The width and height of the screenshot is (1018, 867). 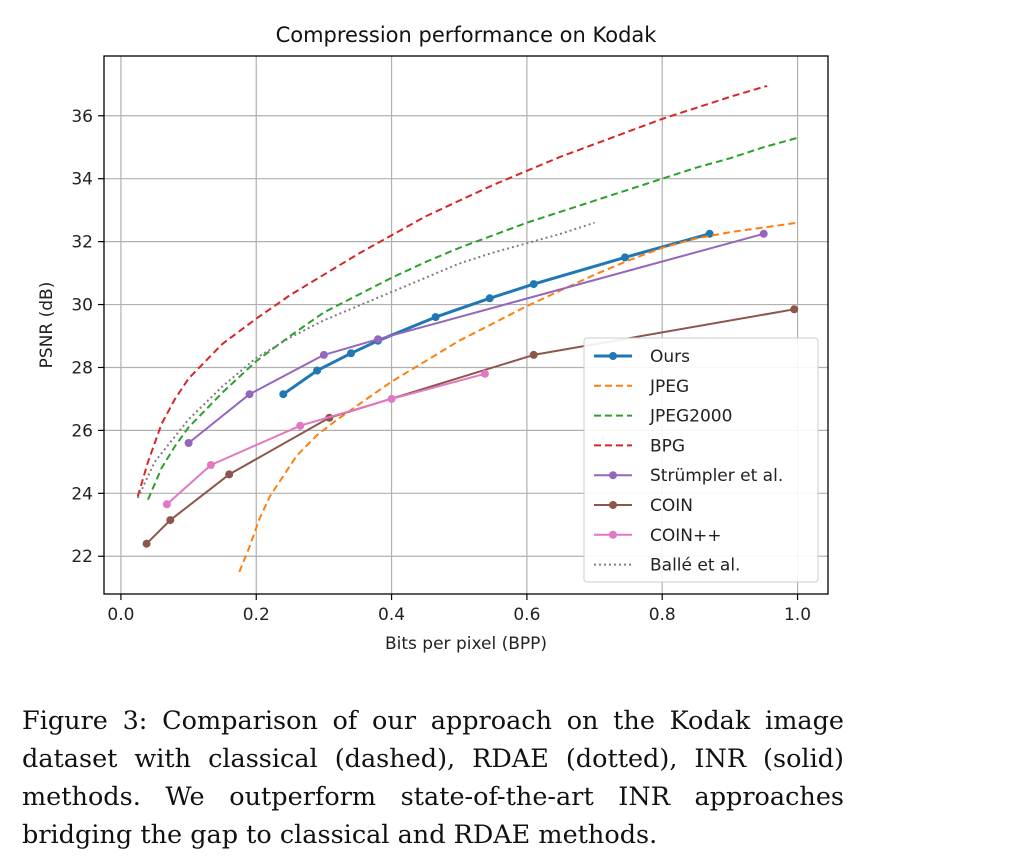 I want to click on chart-title: Compression performance on Kodak, so click(x=467, y=35).